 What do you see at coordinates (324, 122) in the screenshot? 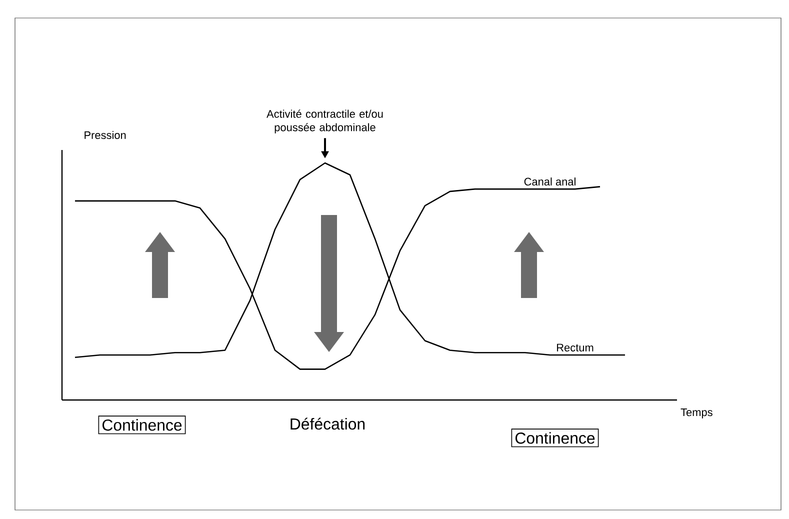
I see `text: Activité contractile et/ou poussée abdominale` at bounding box center [324, 122].